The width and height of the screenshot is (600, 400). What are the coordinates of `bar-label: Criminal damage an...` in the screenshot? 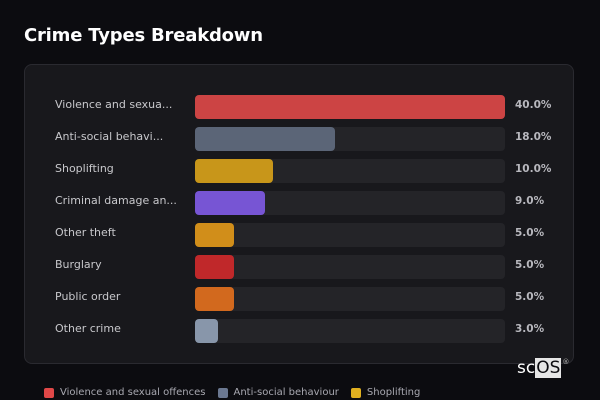 It's located at (116, 200).